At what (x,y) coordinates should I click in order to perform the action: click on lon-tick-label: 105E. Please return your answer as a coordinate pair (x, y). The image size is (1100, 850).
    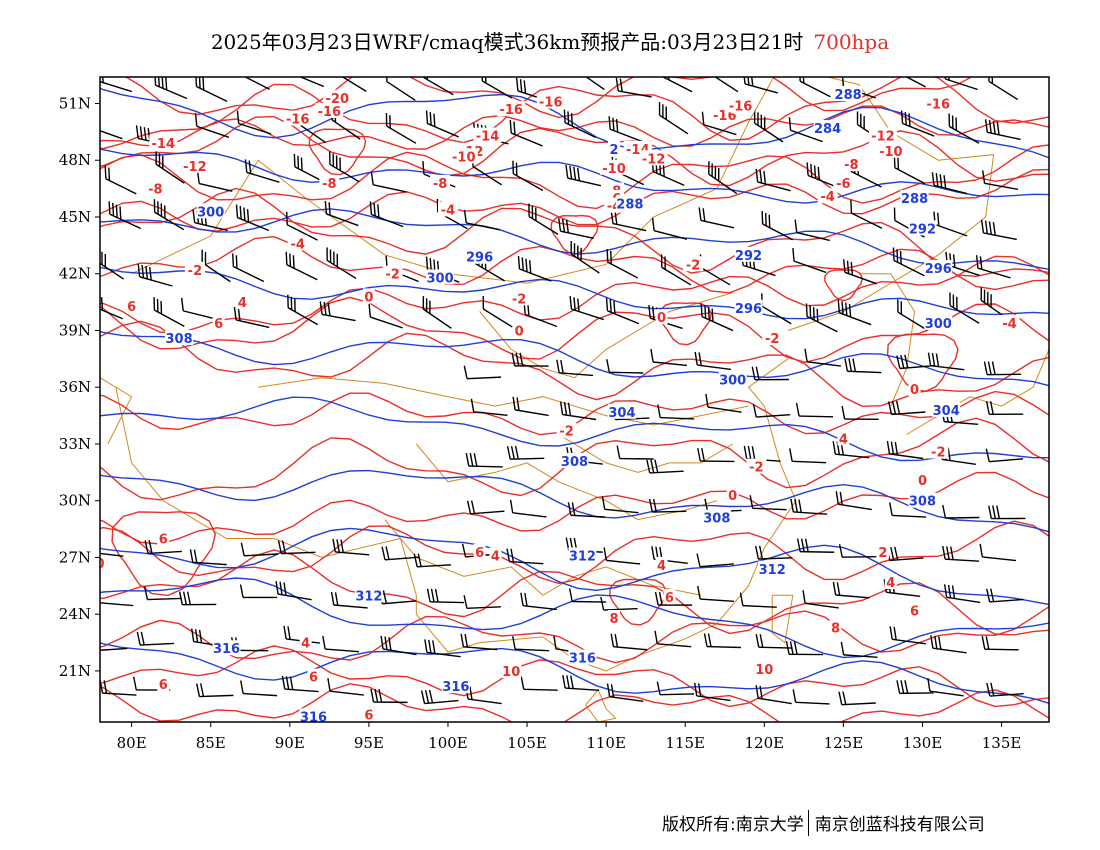
    Looking at the image, I should click on (527, 743).